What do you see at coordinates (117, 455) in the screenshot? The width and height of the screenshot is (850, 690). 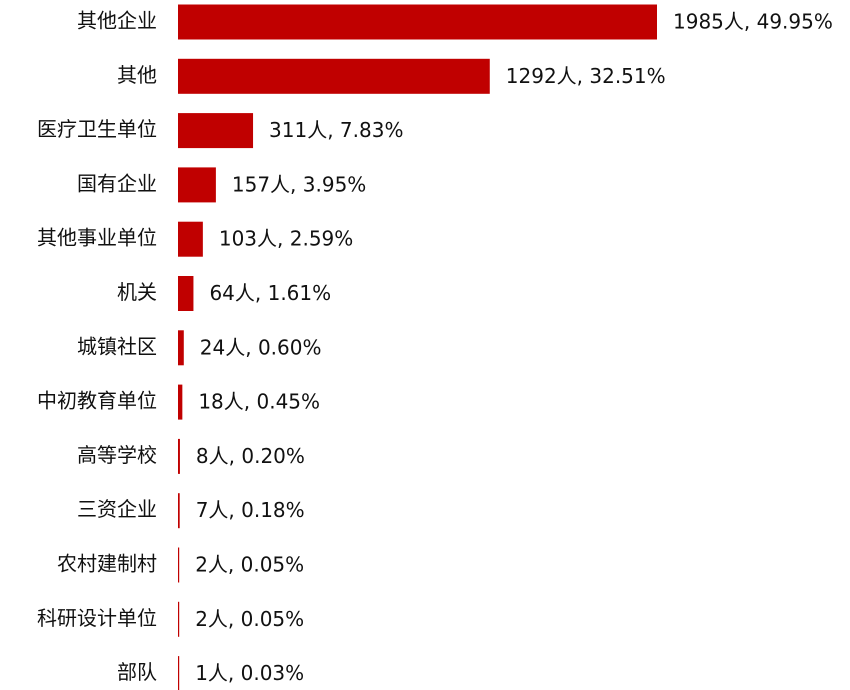 I see `category-label: 高等学校` at bounding box center [117, 455].